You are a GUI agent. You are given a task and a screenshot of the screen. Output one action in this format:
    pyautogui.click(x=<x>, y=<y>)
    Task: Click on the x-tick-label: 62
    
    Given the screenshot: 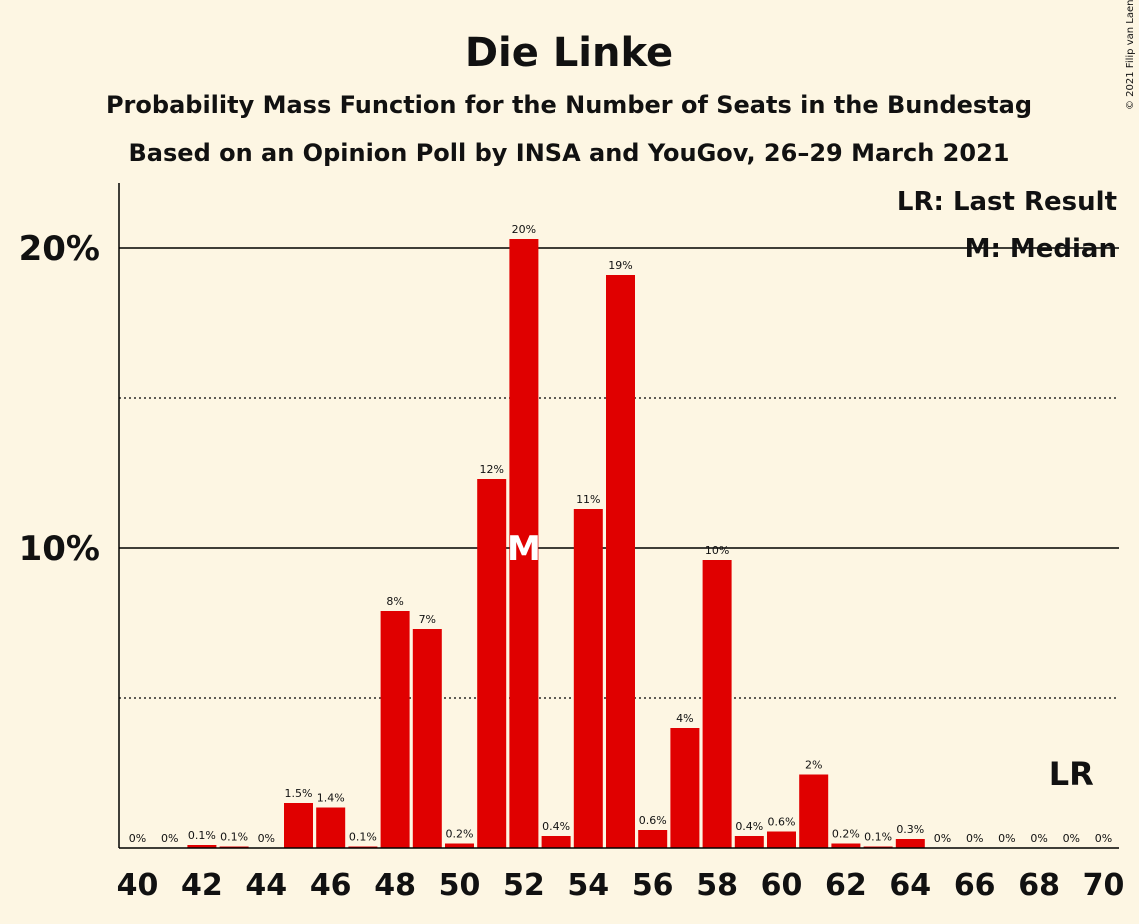 What is the action you would take?
    pyautogui.click(x=846, y=885)
    